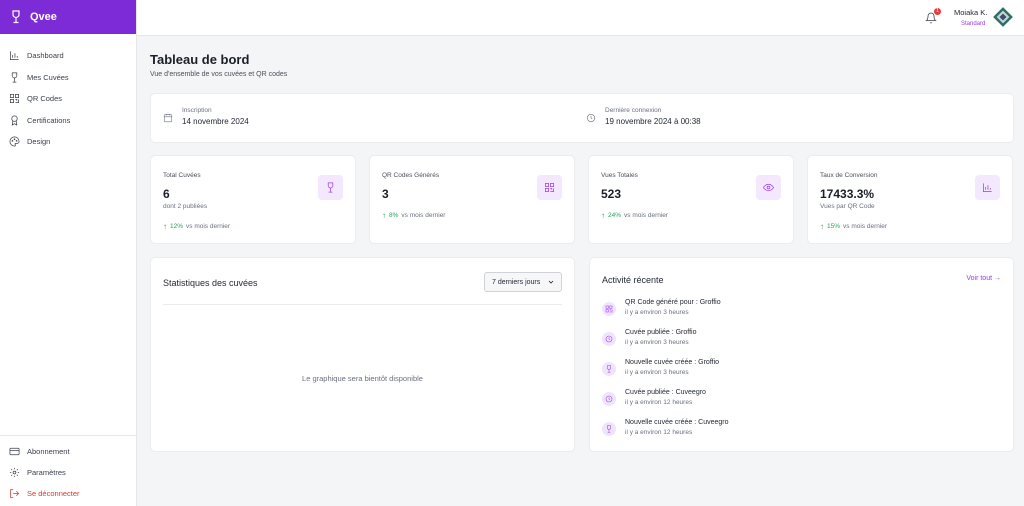 This screenshot has height=506, width=1024. What do you see at coordinates (68, 99) in the screenshot?
I see `sidebar-item-qr-codes: QR Codes` at bounding box center [68, 99].